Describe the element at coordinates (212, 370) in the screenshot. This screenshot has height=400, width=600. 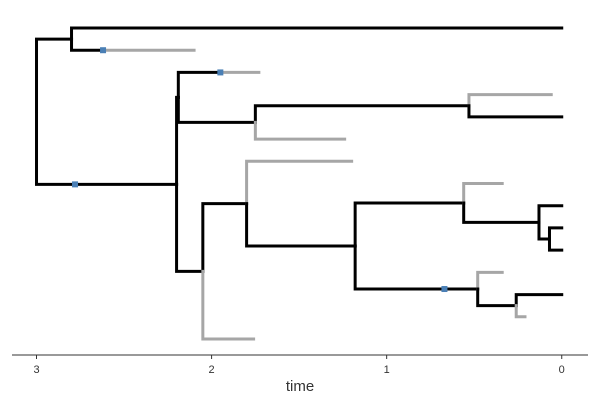
I see `x-tick-label: 2` at that location.